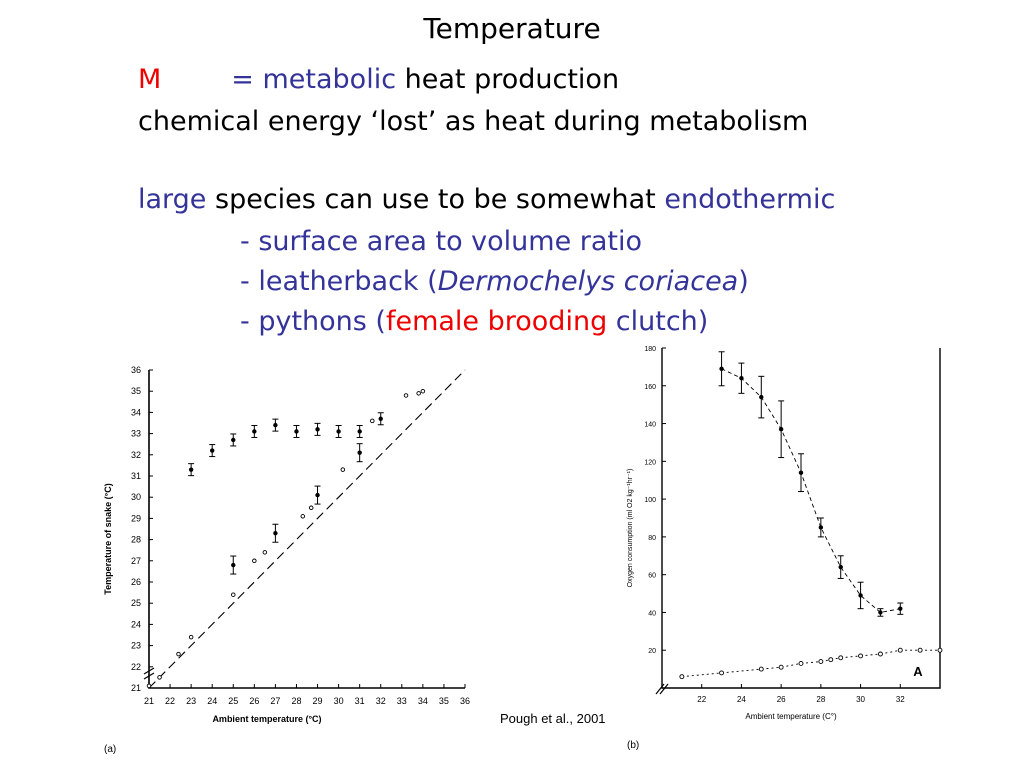  I want to click on line-endothermic-mid: species can use to be somewhat, so click(435, 199).